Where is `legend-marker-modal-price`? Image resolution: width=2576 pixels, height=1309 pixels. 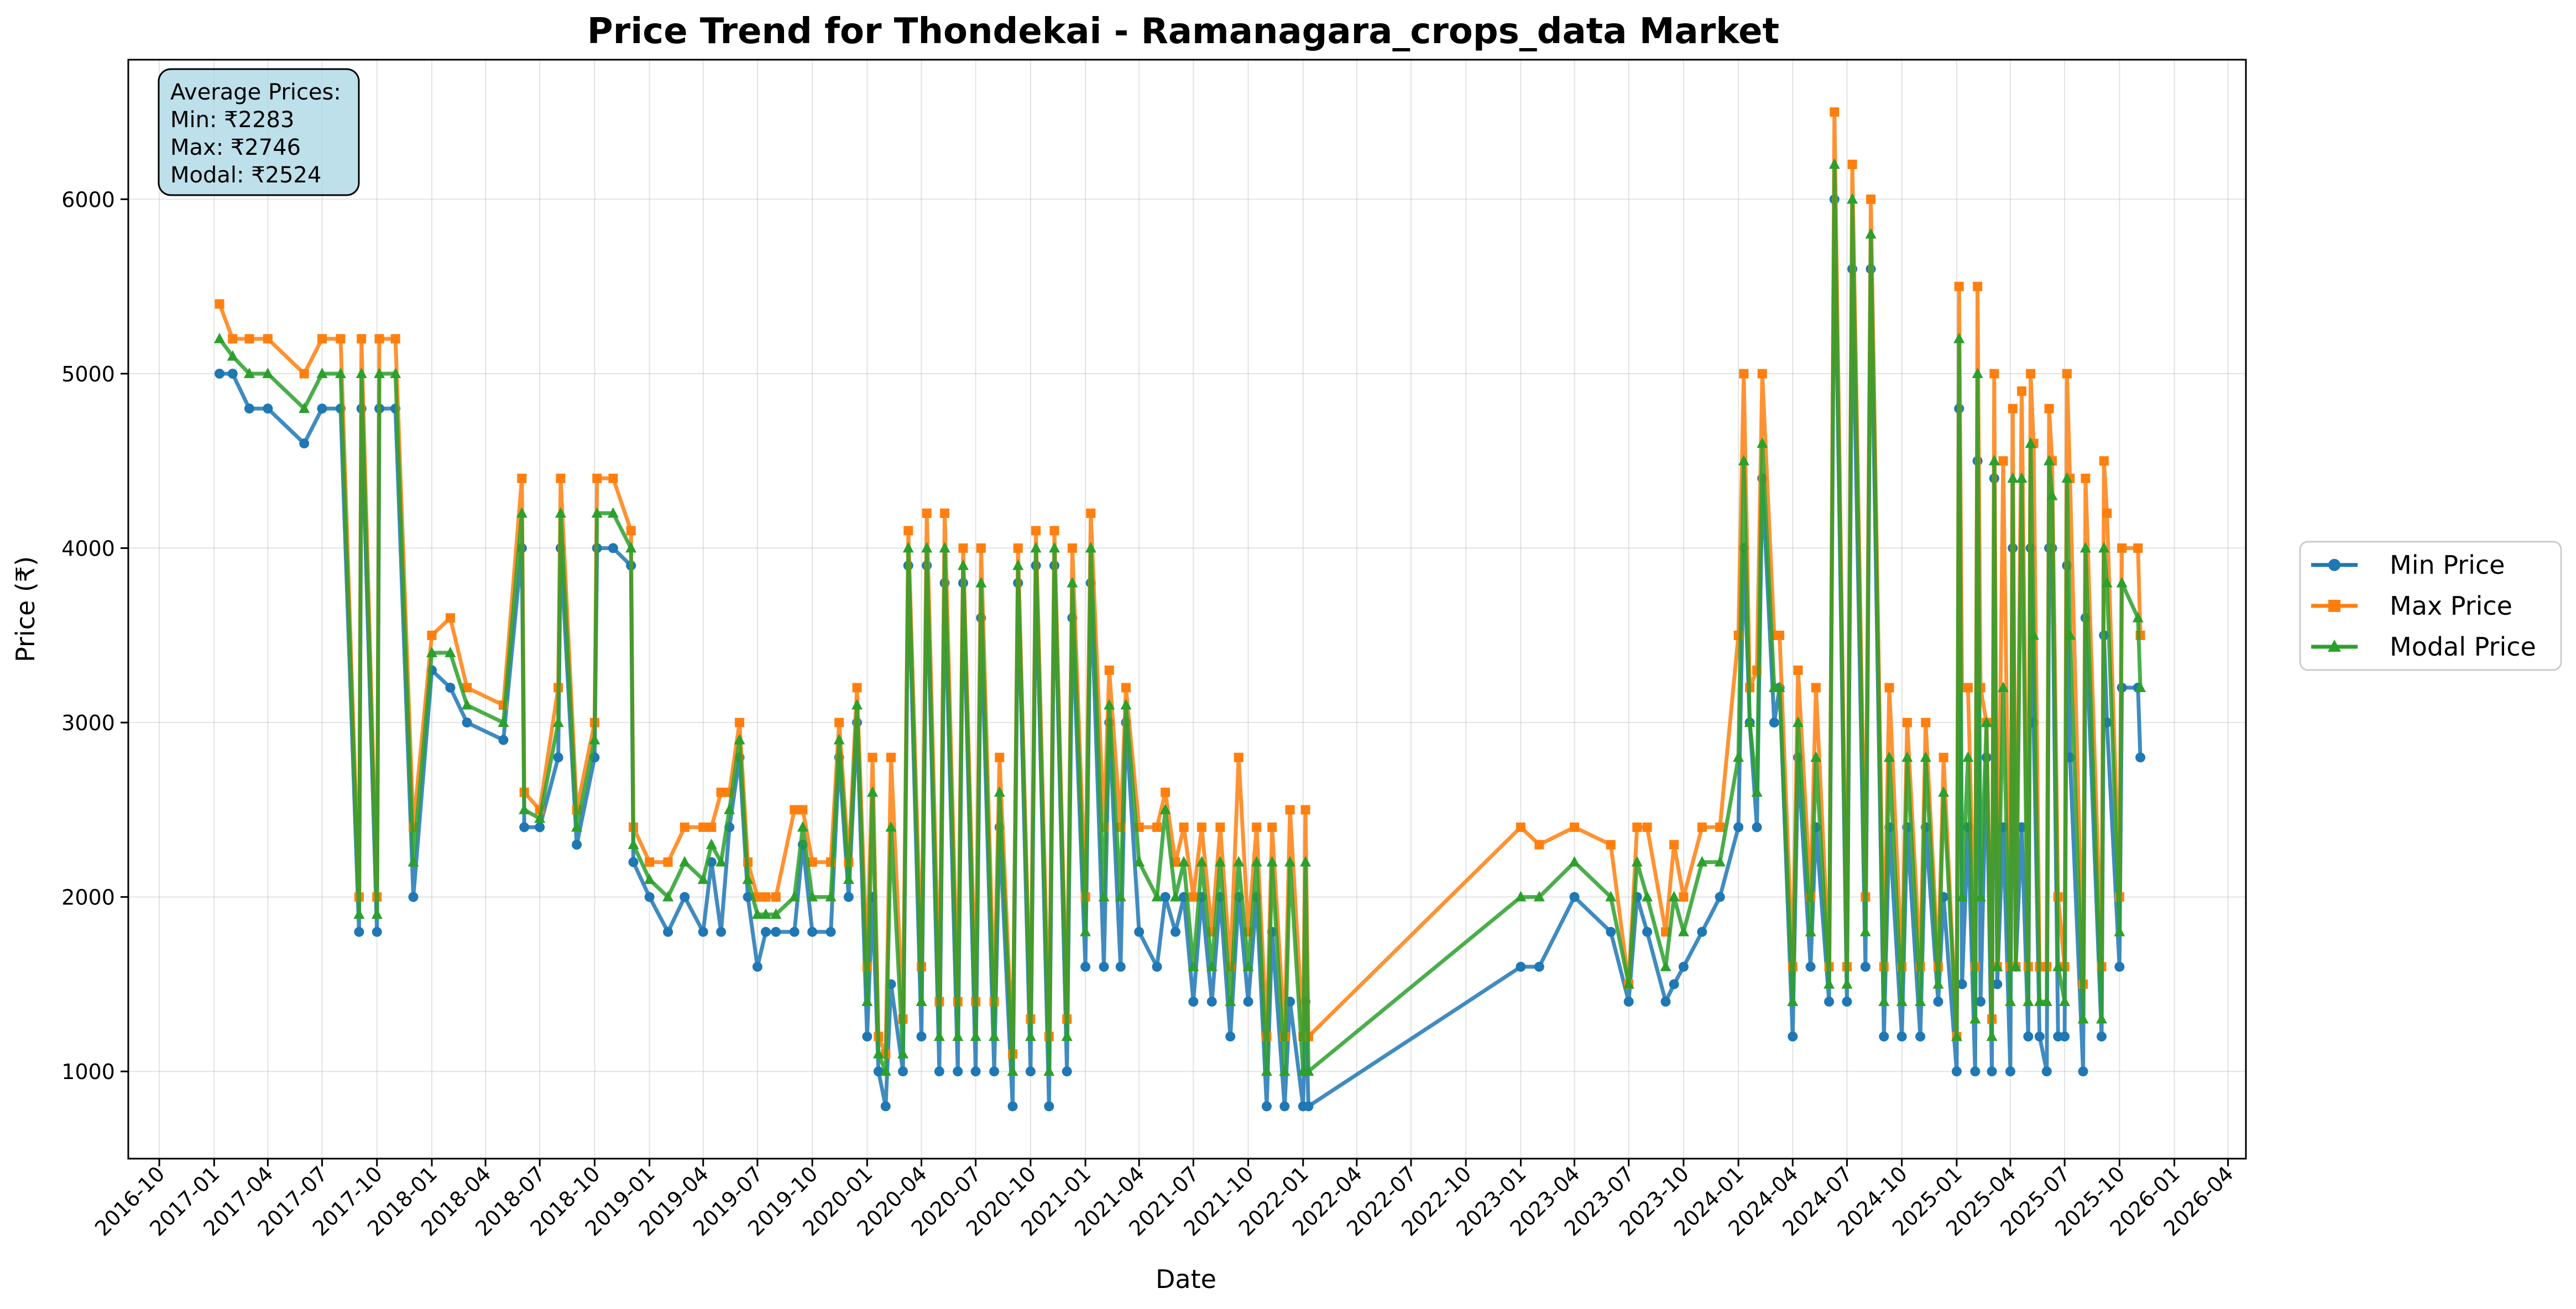
legend-marker-modal-price is located at coordinates (2334, 646).